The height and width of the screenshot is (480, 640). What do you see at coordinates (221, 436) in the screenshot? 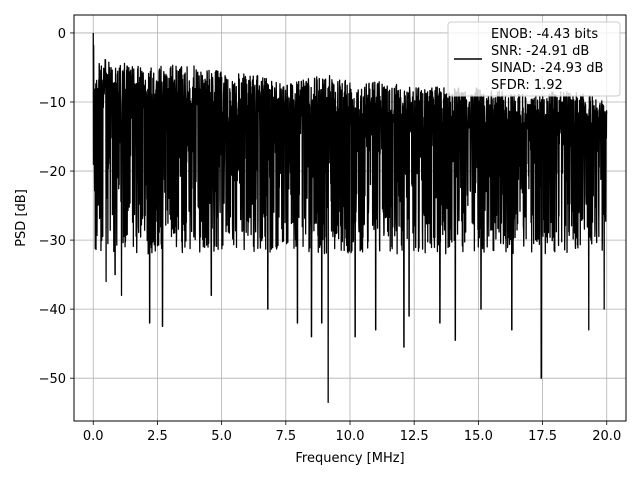
I see `x-tick-label: 5.0` at bounding box center [221, 436].